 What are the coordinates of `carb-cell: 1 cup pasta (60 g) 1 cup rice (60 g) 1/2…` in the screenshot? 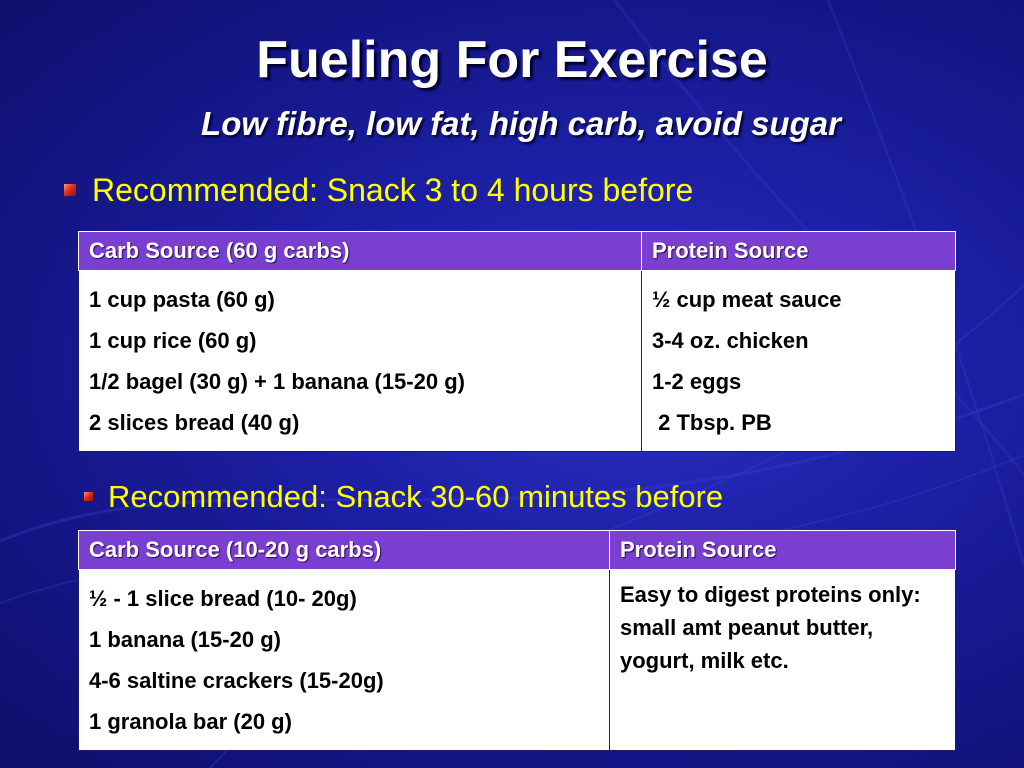 It's located at (360, 361).